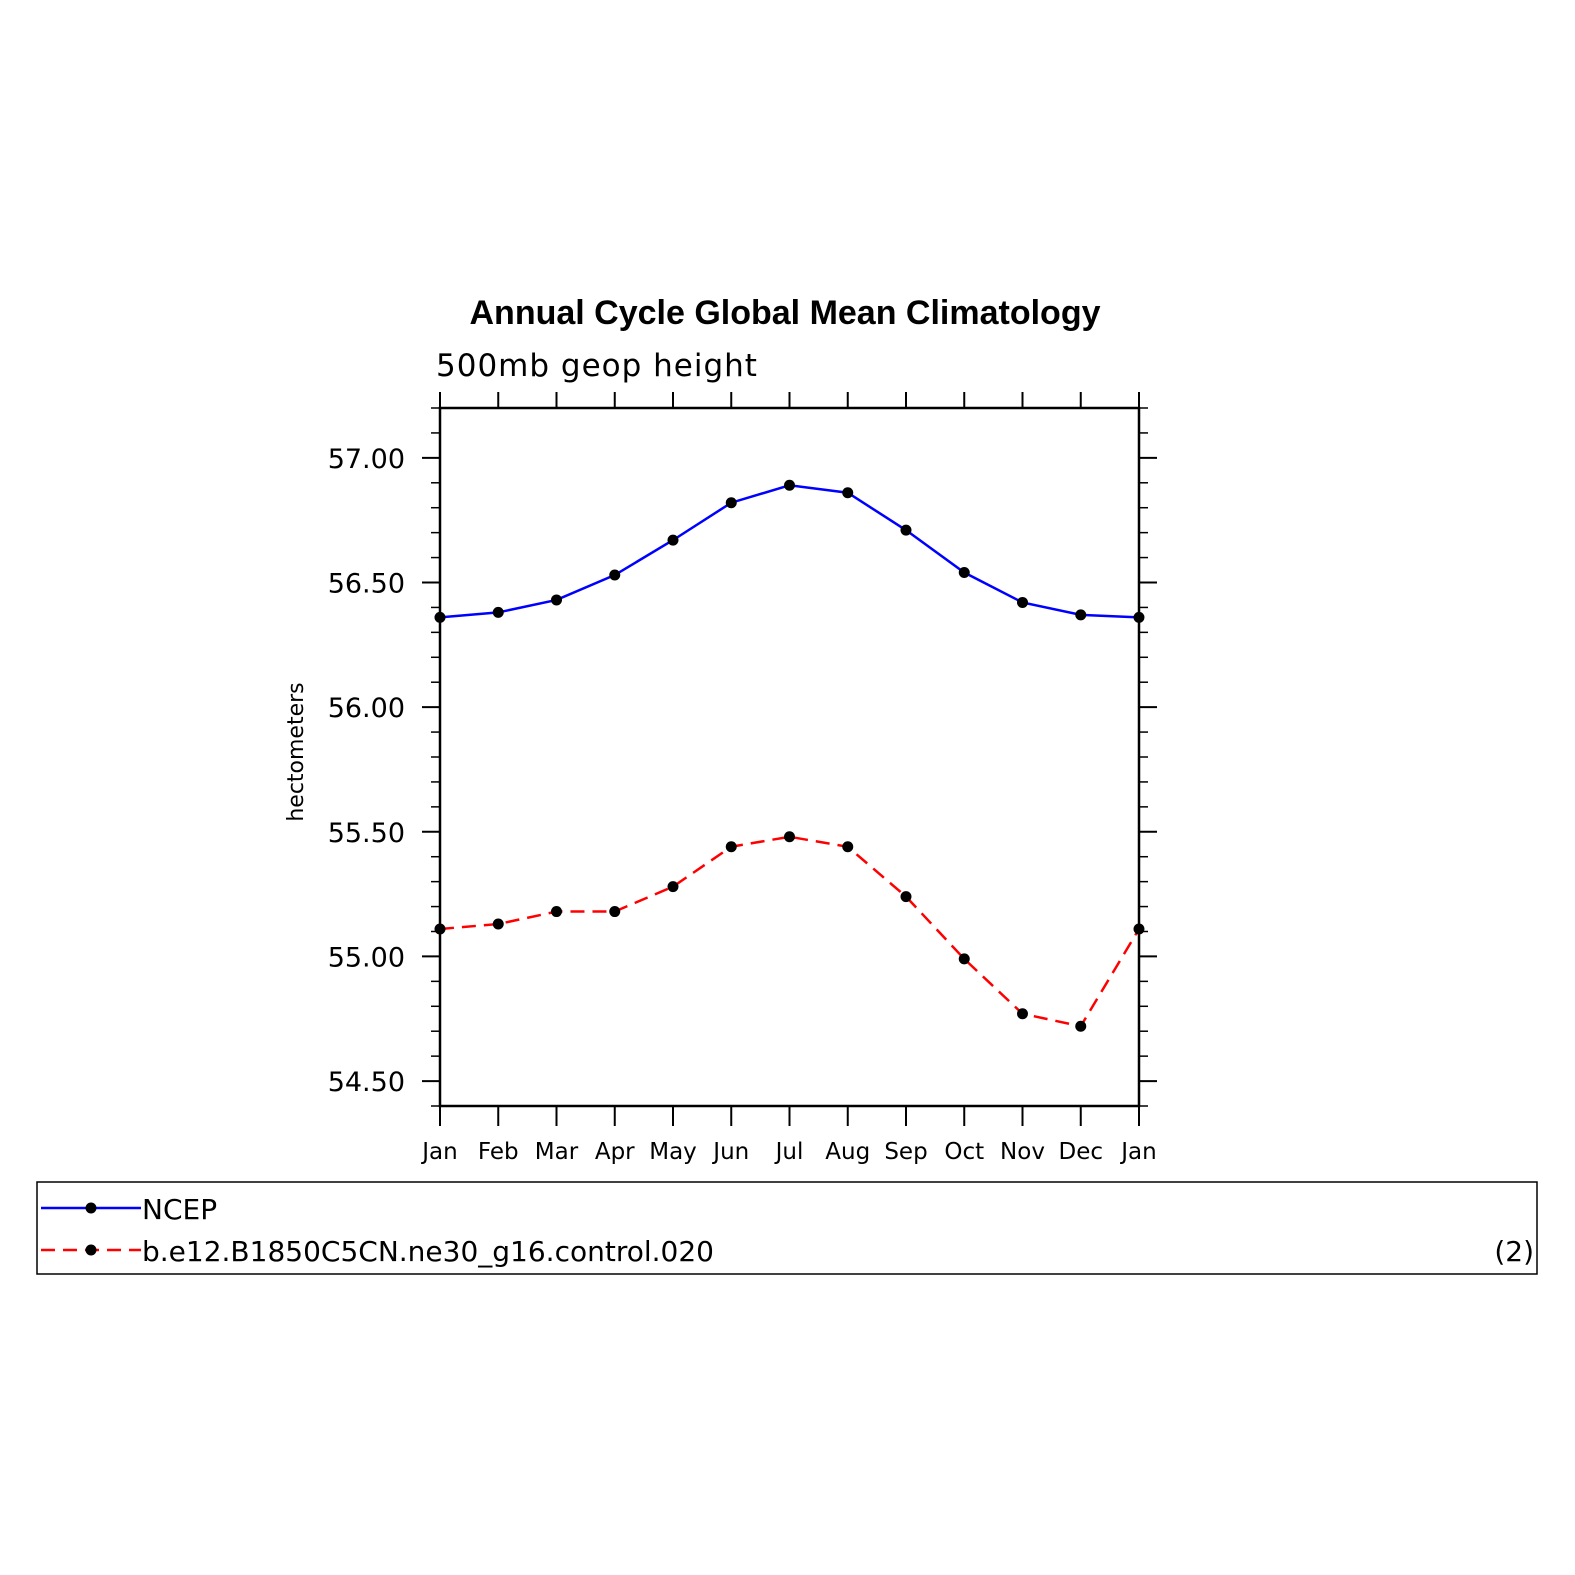  What do you see at coordinates (597, 366) in the screenshot?
I see `chart-subtitle: 500mb geop height` at bounding box center [597, 366].